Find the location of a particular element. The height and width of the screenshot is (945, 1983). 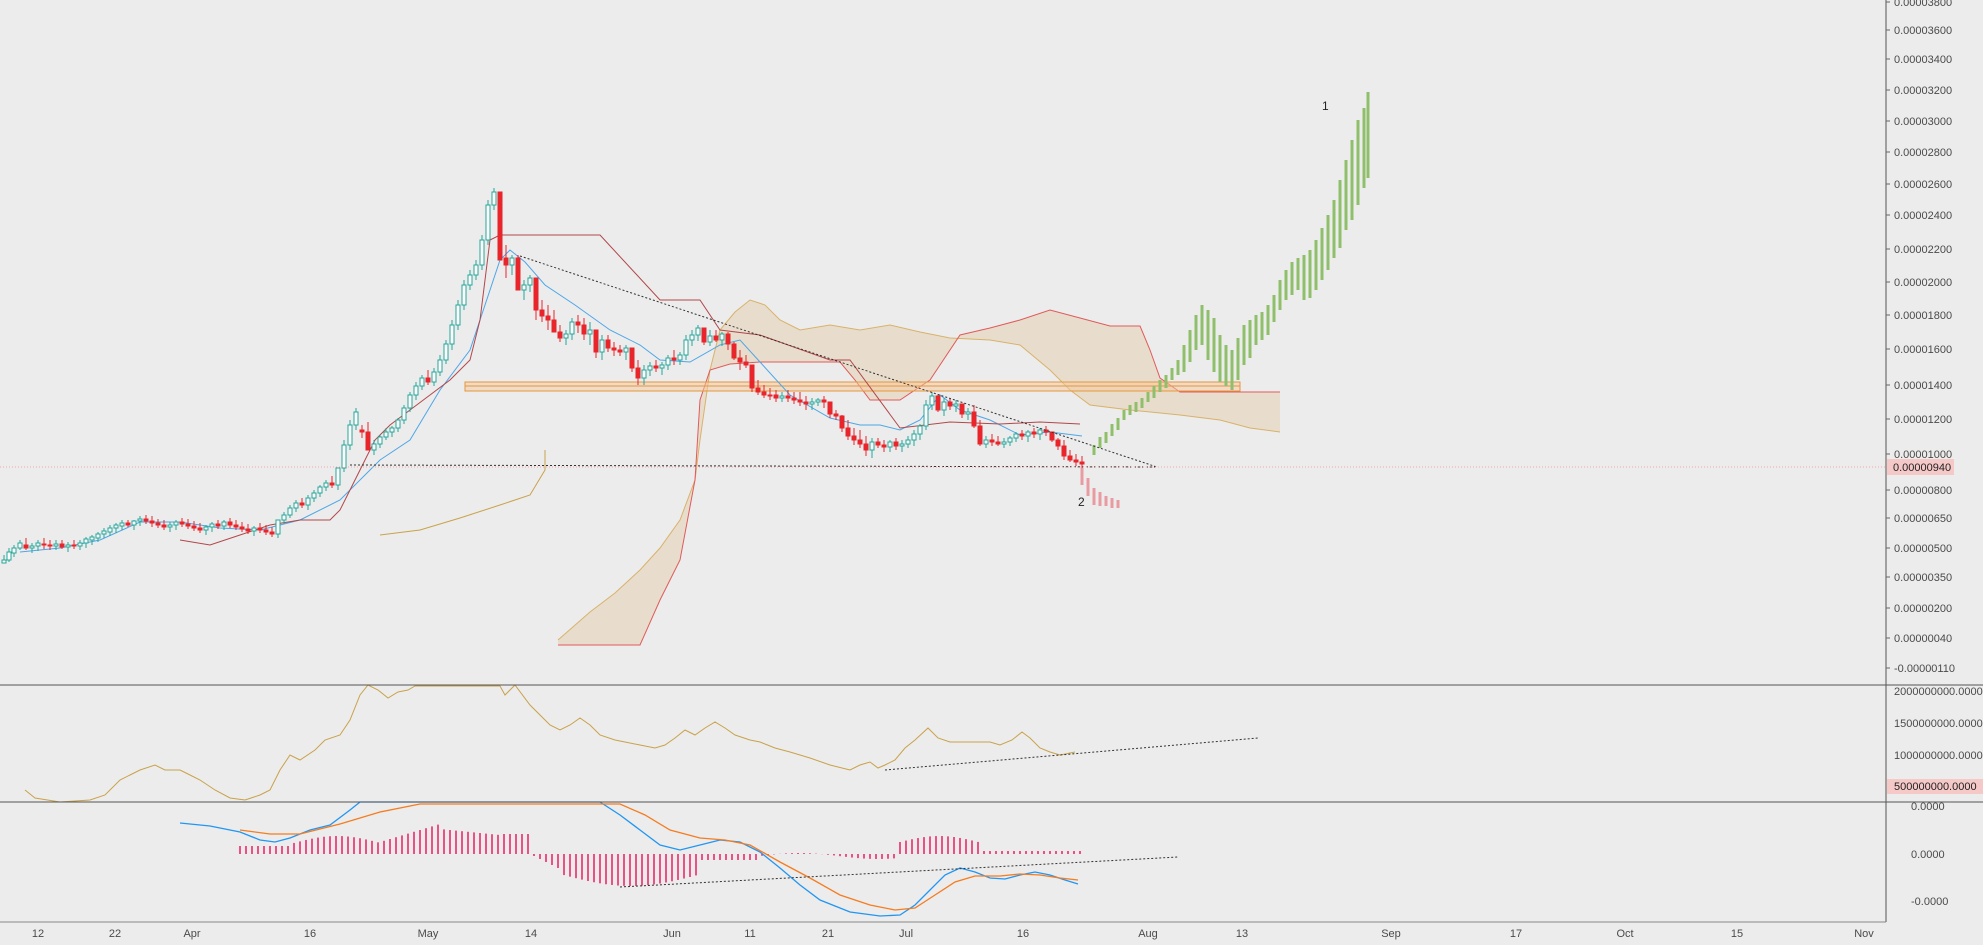

price-tick-label: 0.00000500 is located at coordinates (1923, 549).